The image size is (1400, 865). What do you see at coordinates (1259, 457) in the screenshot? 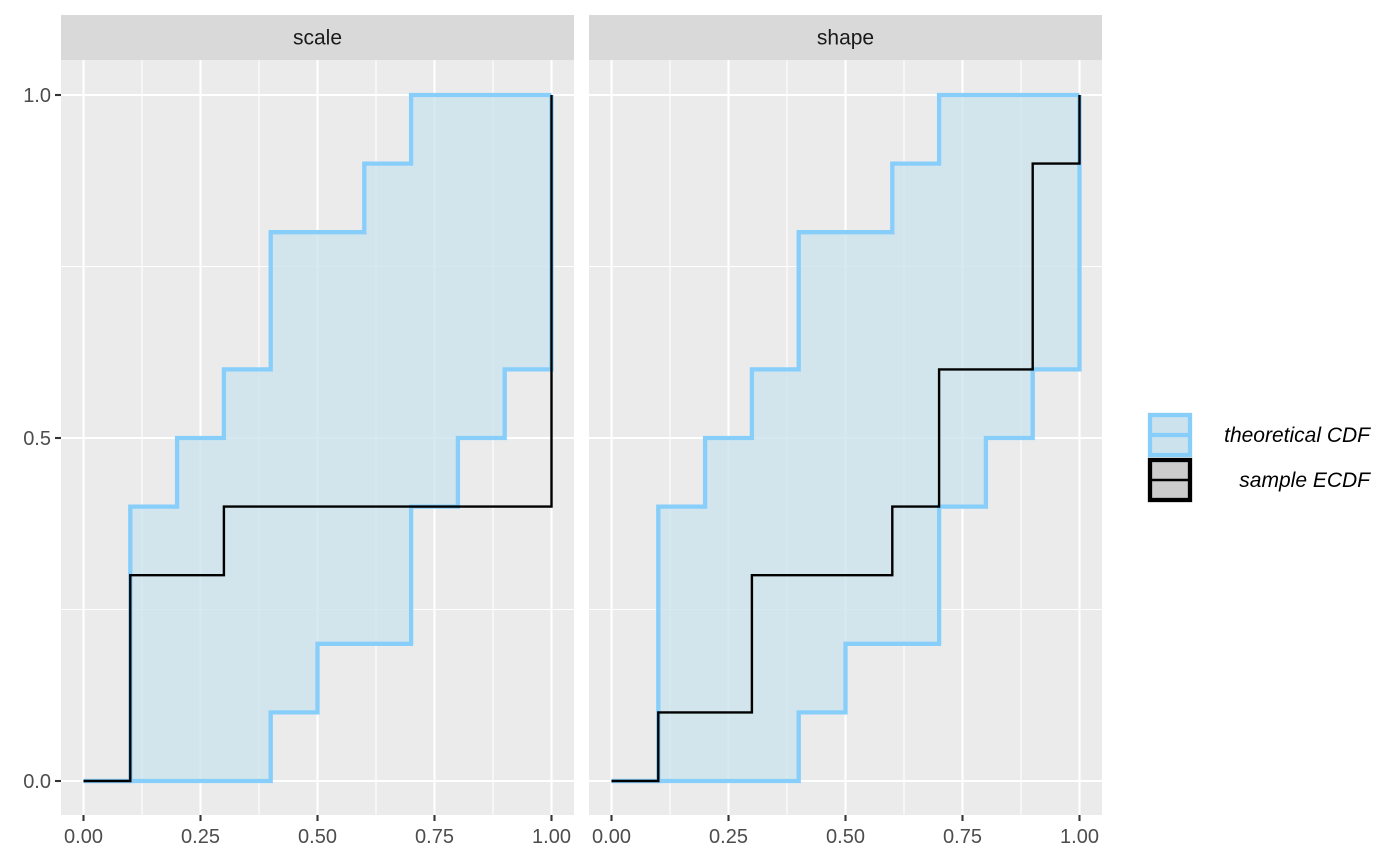
I see `legend: theoretical CDF sample ECDF` at bounding box center [1259, 457].